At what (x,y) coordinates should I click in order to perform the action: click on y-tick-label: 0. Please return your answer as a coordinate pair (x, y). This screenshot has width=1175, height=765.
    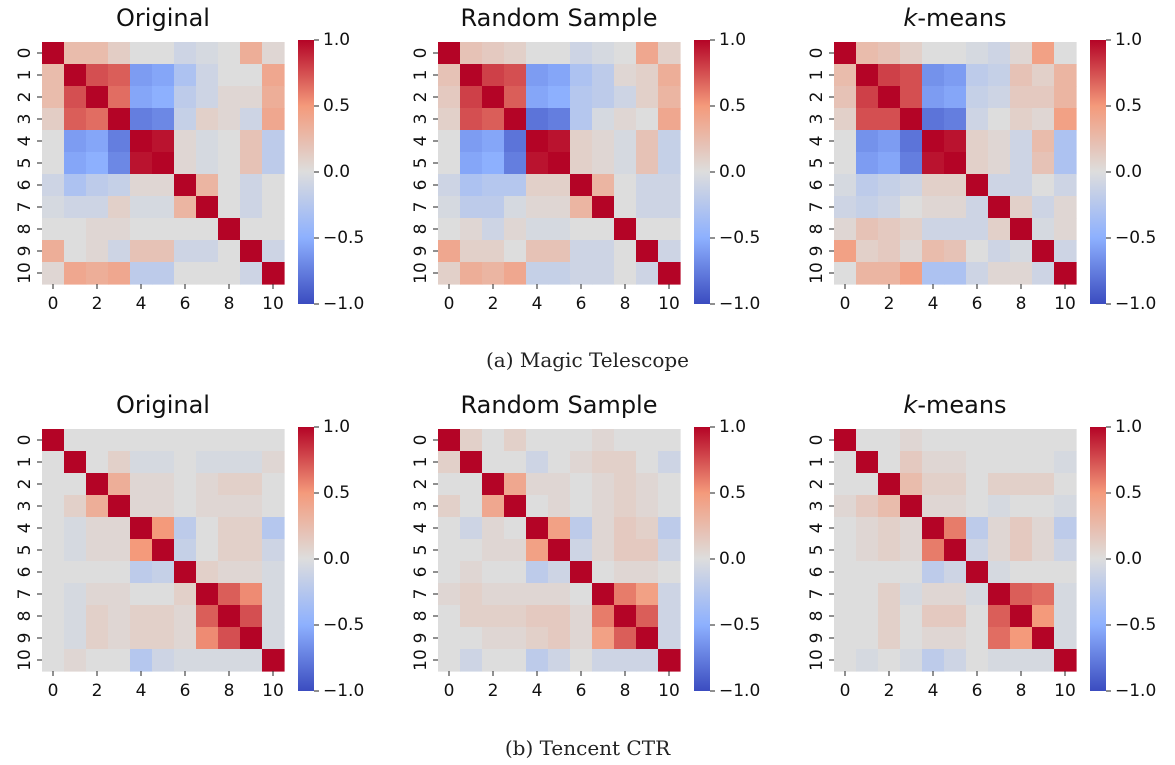
    Looking at the image, I should click on (25, 440).